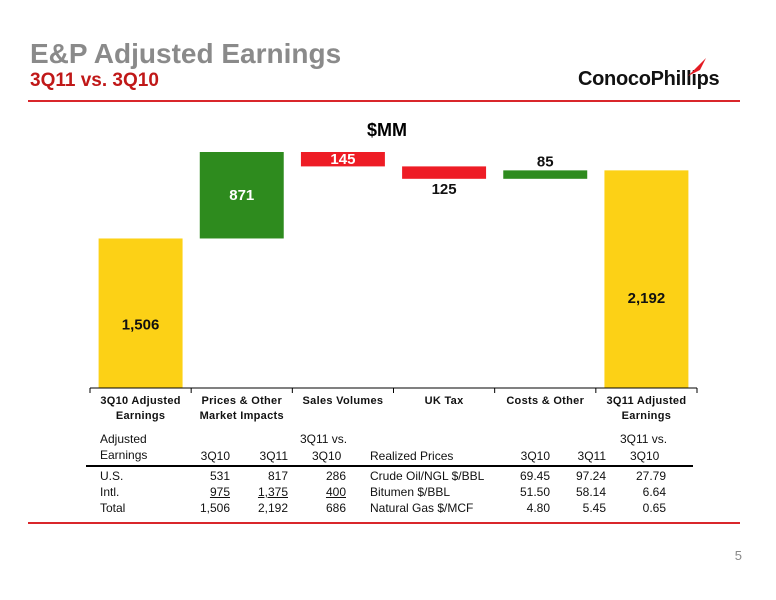  What do you see at coordinates (241, 401) in the screenshot?
I see `x-tick-label: Prices & Other` at bounding box center [241, 401].